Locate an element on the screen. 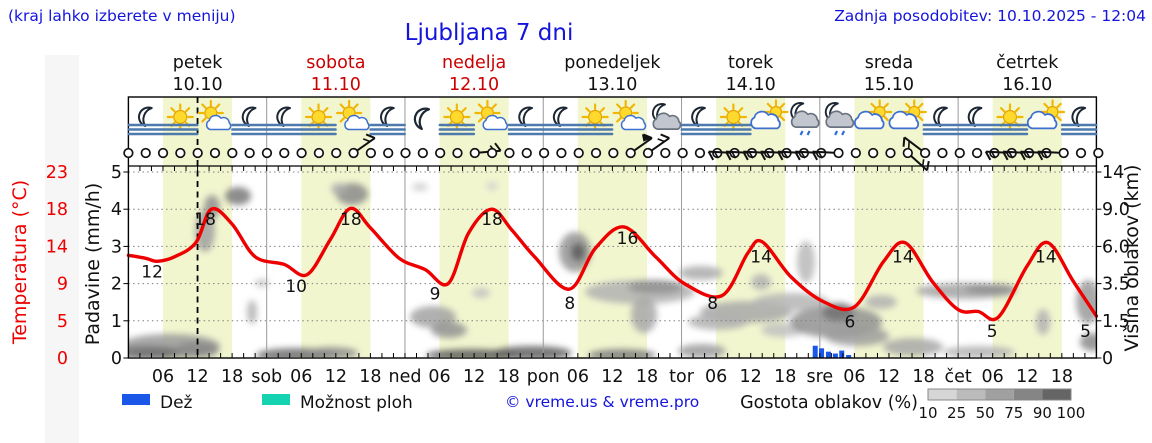 This screenshot has width=1152, height=443. precip-tick-label: 4 is located at coordinates (116, 210).